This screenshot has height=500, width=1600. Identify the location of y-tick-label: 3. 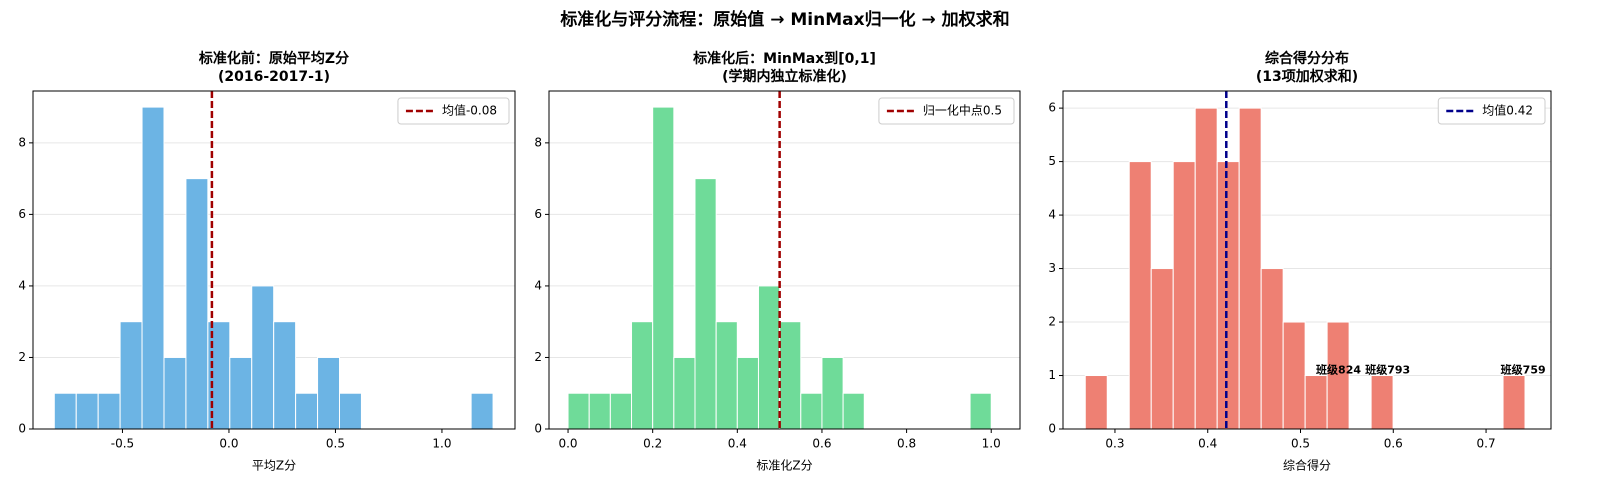
(1052, 268).